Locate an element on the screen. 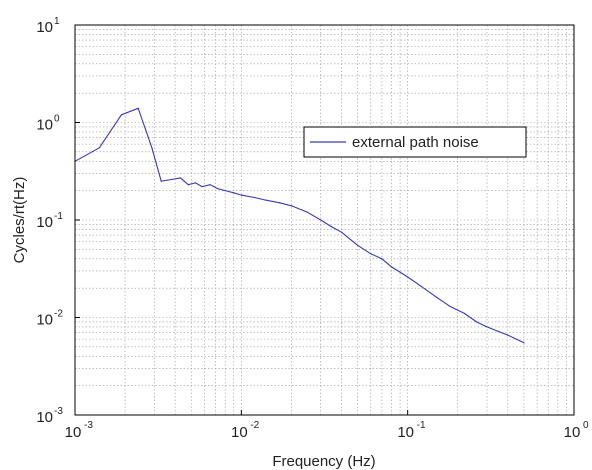 This screenshot has height=470, width=592. y-tick-exponent: -2 is located at coordinates (58, 314).